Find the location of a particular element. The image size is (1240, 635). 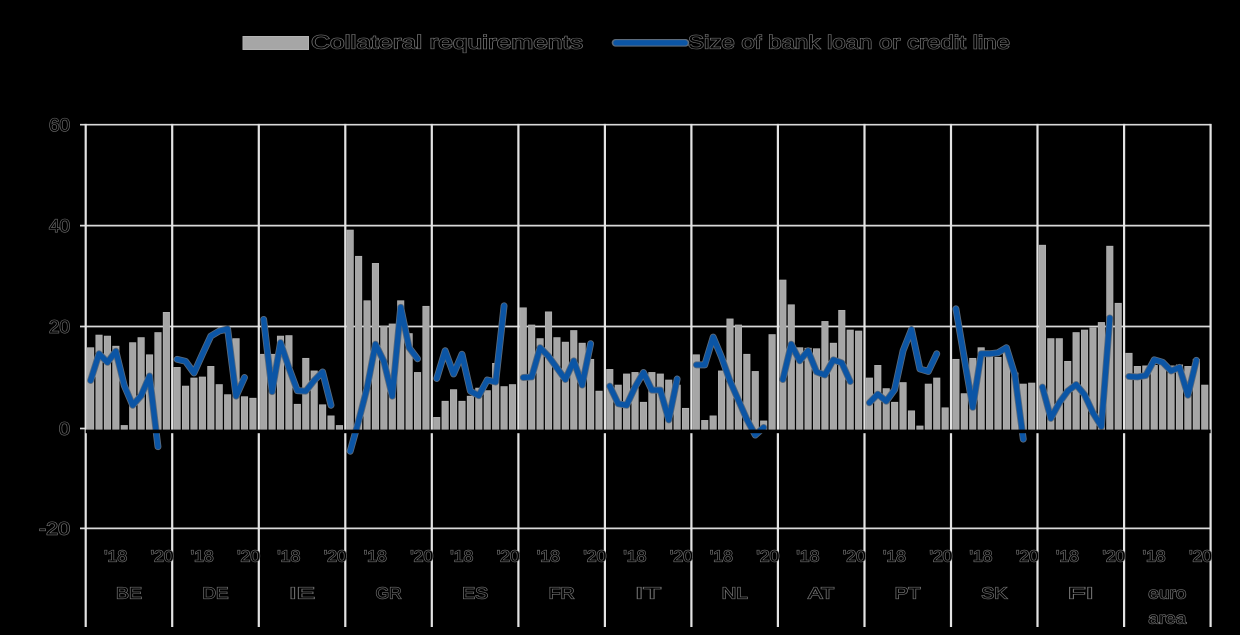

svg-text: 60 is located at coordinates (59, 125).